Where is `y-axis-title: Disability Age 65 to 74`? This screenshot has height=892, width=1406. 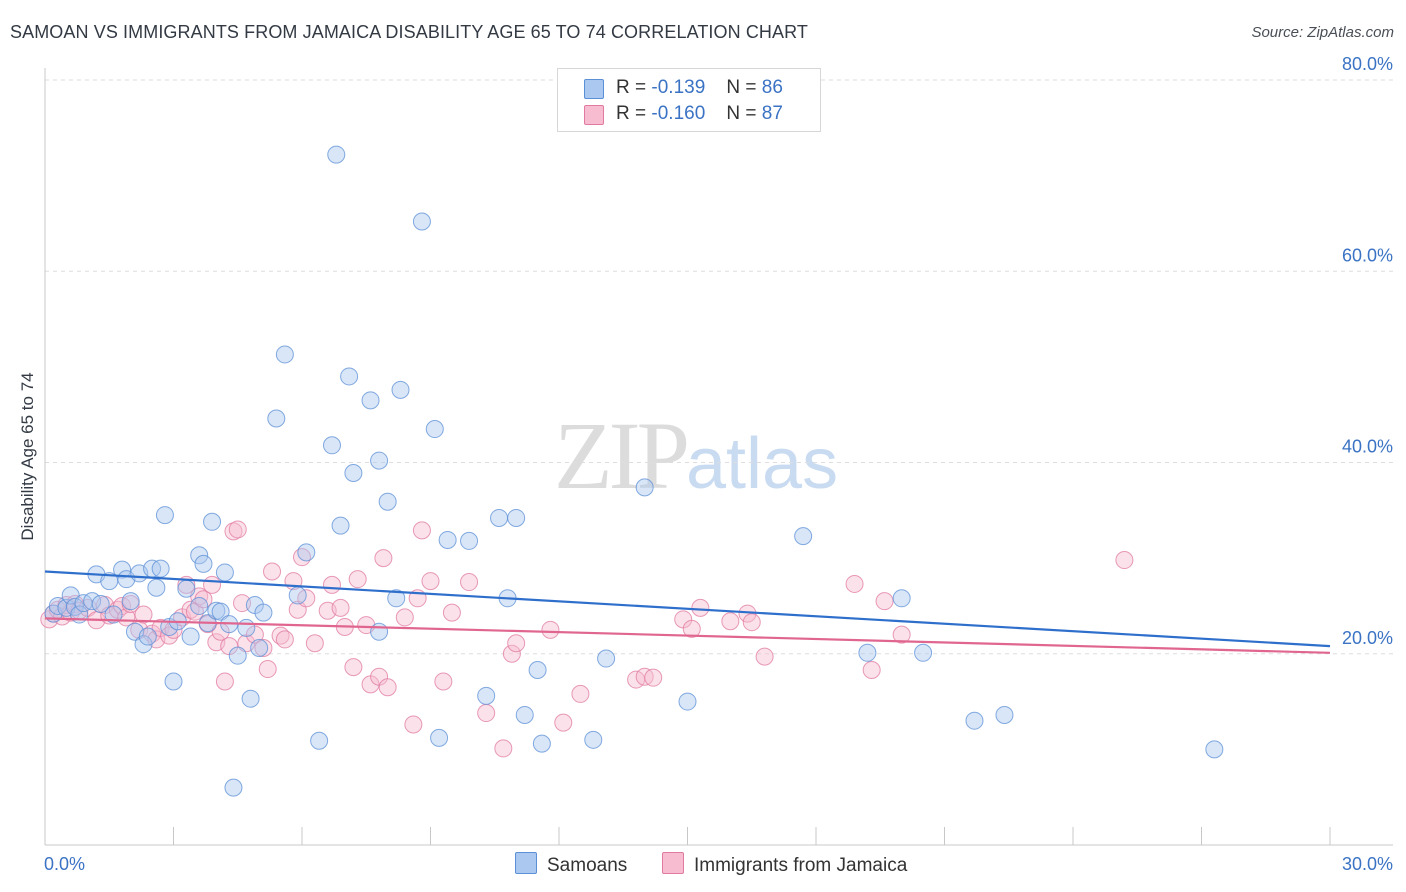 y-axis-title: Disability Age 65 to 74 is located at coordinates (27, 456).